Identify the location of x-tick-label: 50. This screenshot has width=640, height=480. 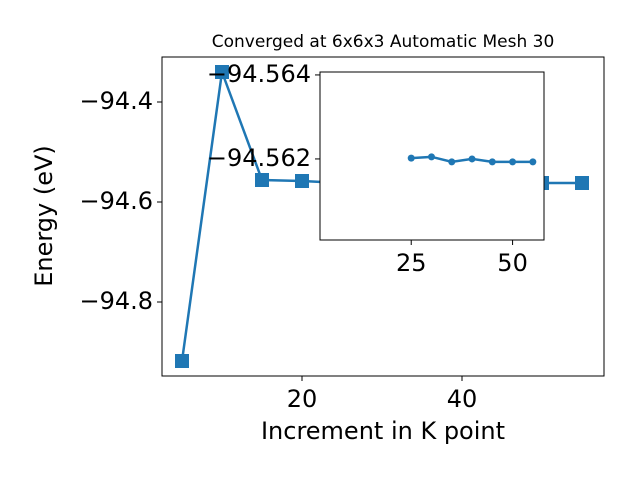
(512, 263).